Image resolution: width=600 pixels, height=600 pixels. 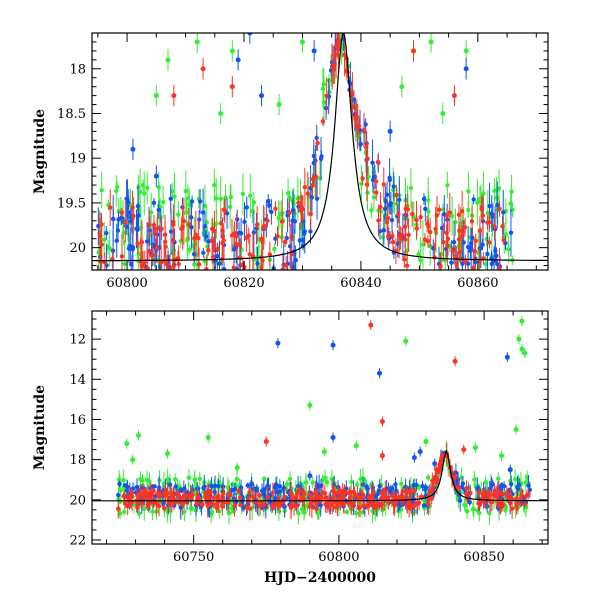 I want to click on y-tick-label: 14, so click(x=77, y=380).